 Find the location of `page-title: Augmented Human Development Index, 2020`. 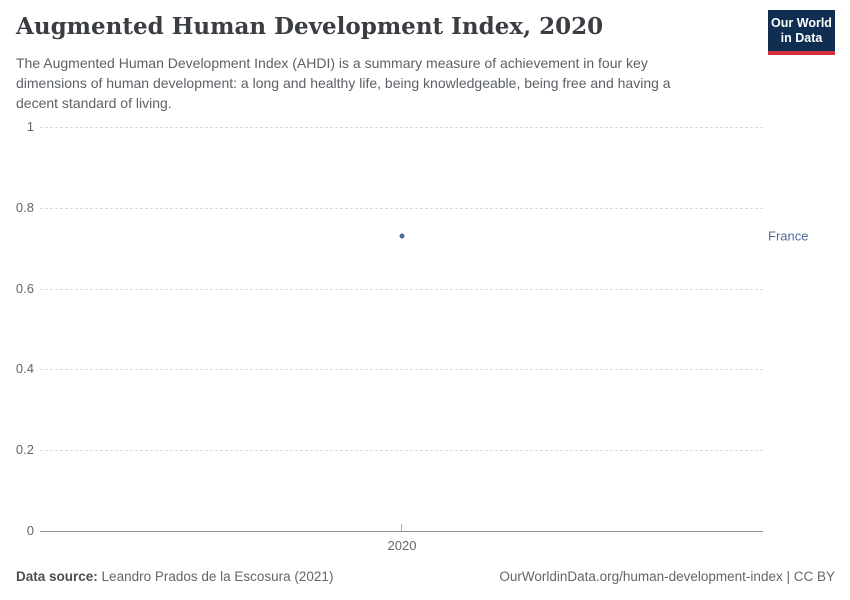

page-title: Augmented Human Development Index, 2020 is located at coordinates (310, 26).